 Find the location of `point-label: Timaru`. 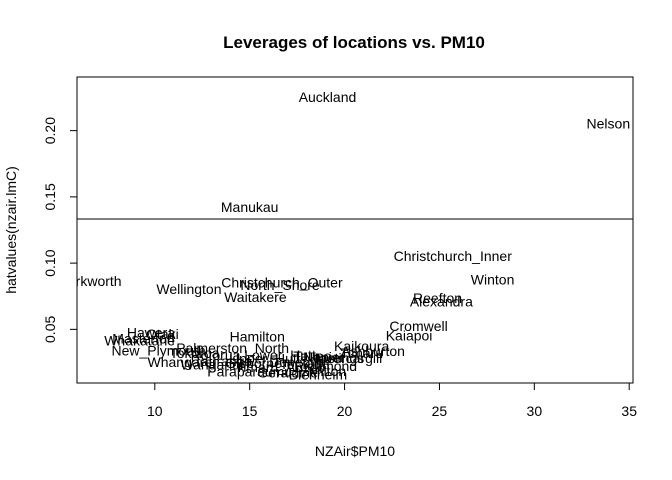

point-label: Timaru is located at coordinates (361, 353).